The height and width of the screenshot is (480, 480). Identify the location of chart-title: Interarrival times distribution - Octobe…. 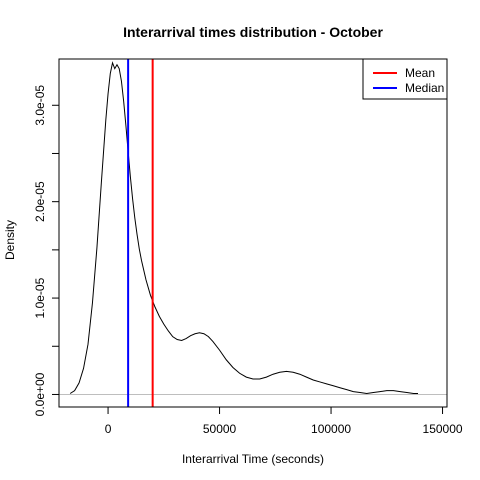
(253, 32).